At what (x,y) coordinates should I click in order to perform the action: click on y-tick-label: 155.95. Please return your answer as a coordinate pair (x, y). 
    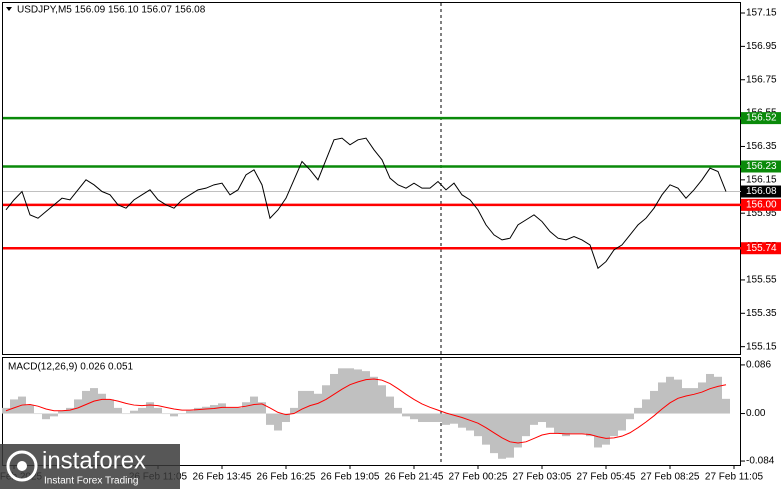
    Looking at the image, I should click on (761, 213).